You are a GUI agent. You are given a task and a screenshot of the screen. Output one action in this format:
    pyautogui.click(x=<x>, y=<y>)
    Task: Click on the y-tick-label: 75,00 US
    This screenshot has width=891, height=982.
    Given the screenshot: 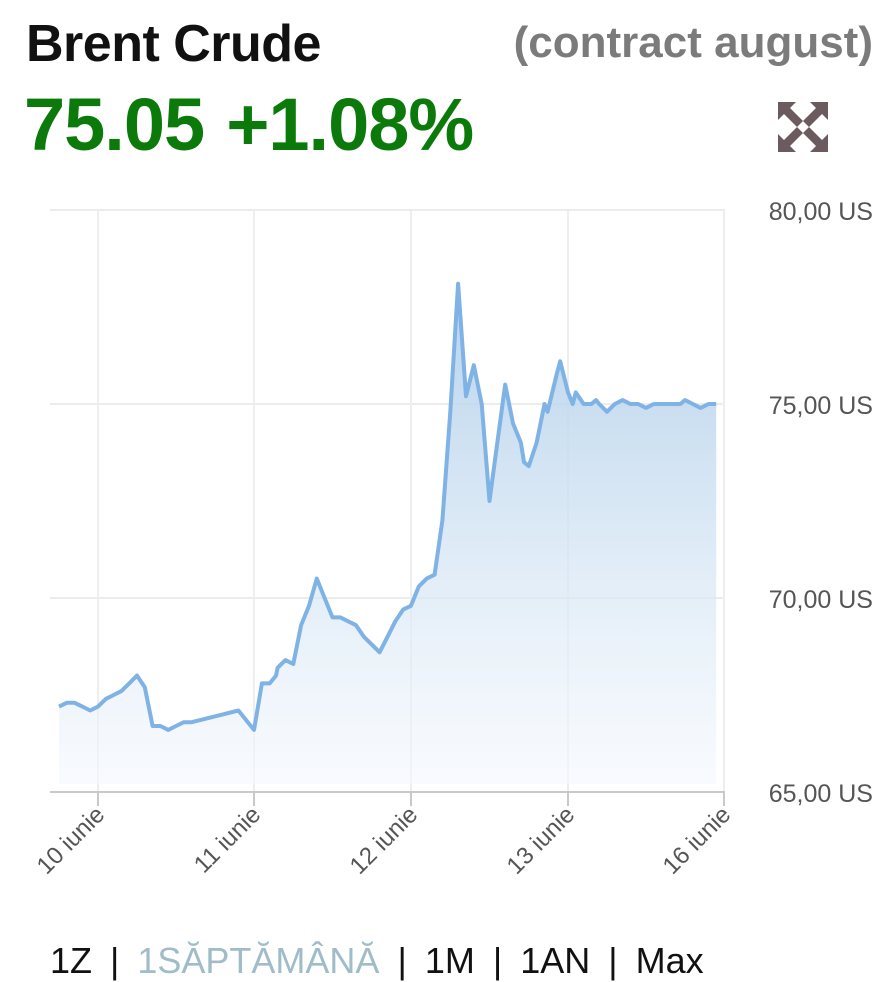 What is the action you would take?
    pyautogui.click(x=821, y=406)
    